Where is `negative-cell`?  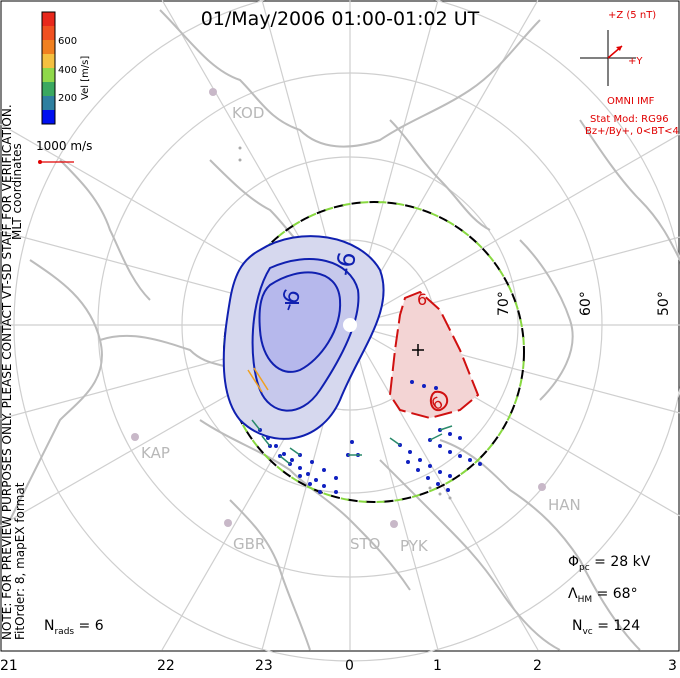 negative-cell is located at coordinates (303, 337).